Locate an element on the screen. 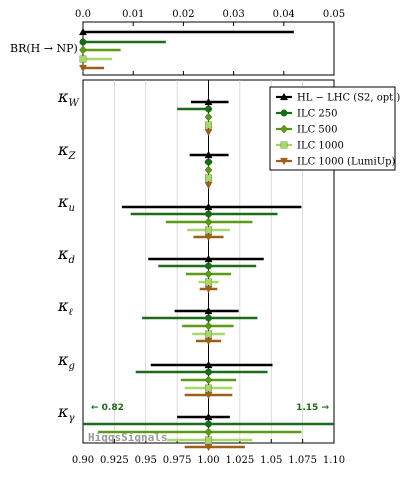  br-tick-label: 0.04 is located at coordinates (284, 14).